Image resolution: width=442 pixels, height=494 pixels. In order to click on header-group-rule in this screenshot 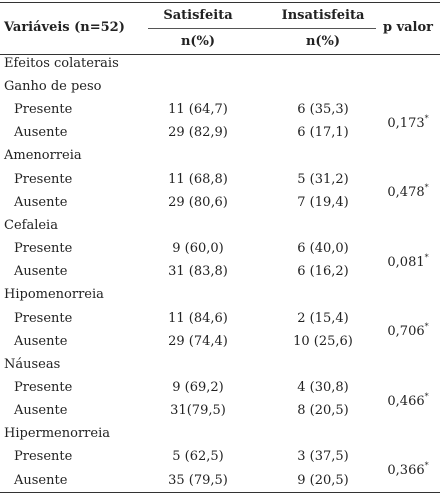, I will do `click(262, 28)`.